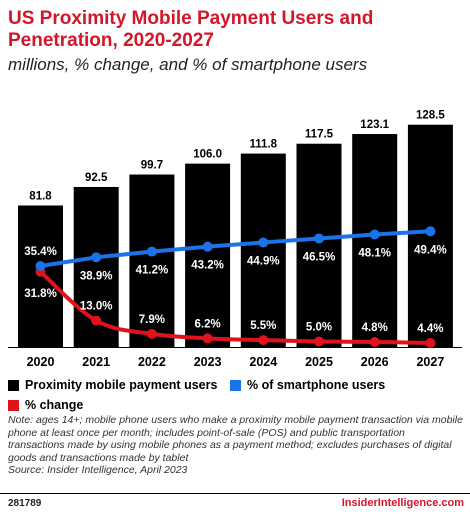 This screenshot has width=470, height=514. I want to click on share-line, so click(235, 248).